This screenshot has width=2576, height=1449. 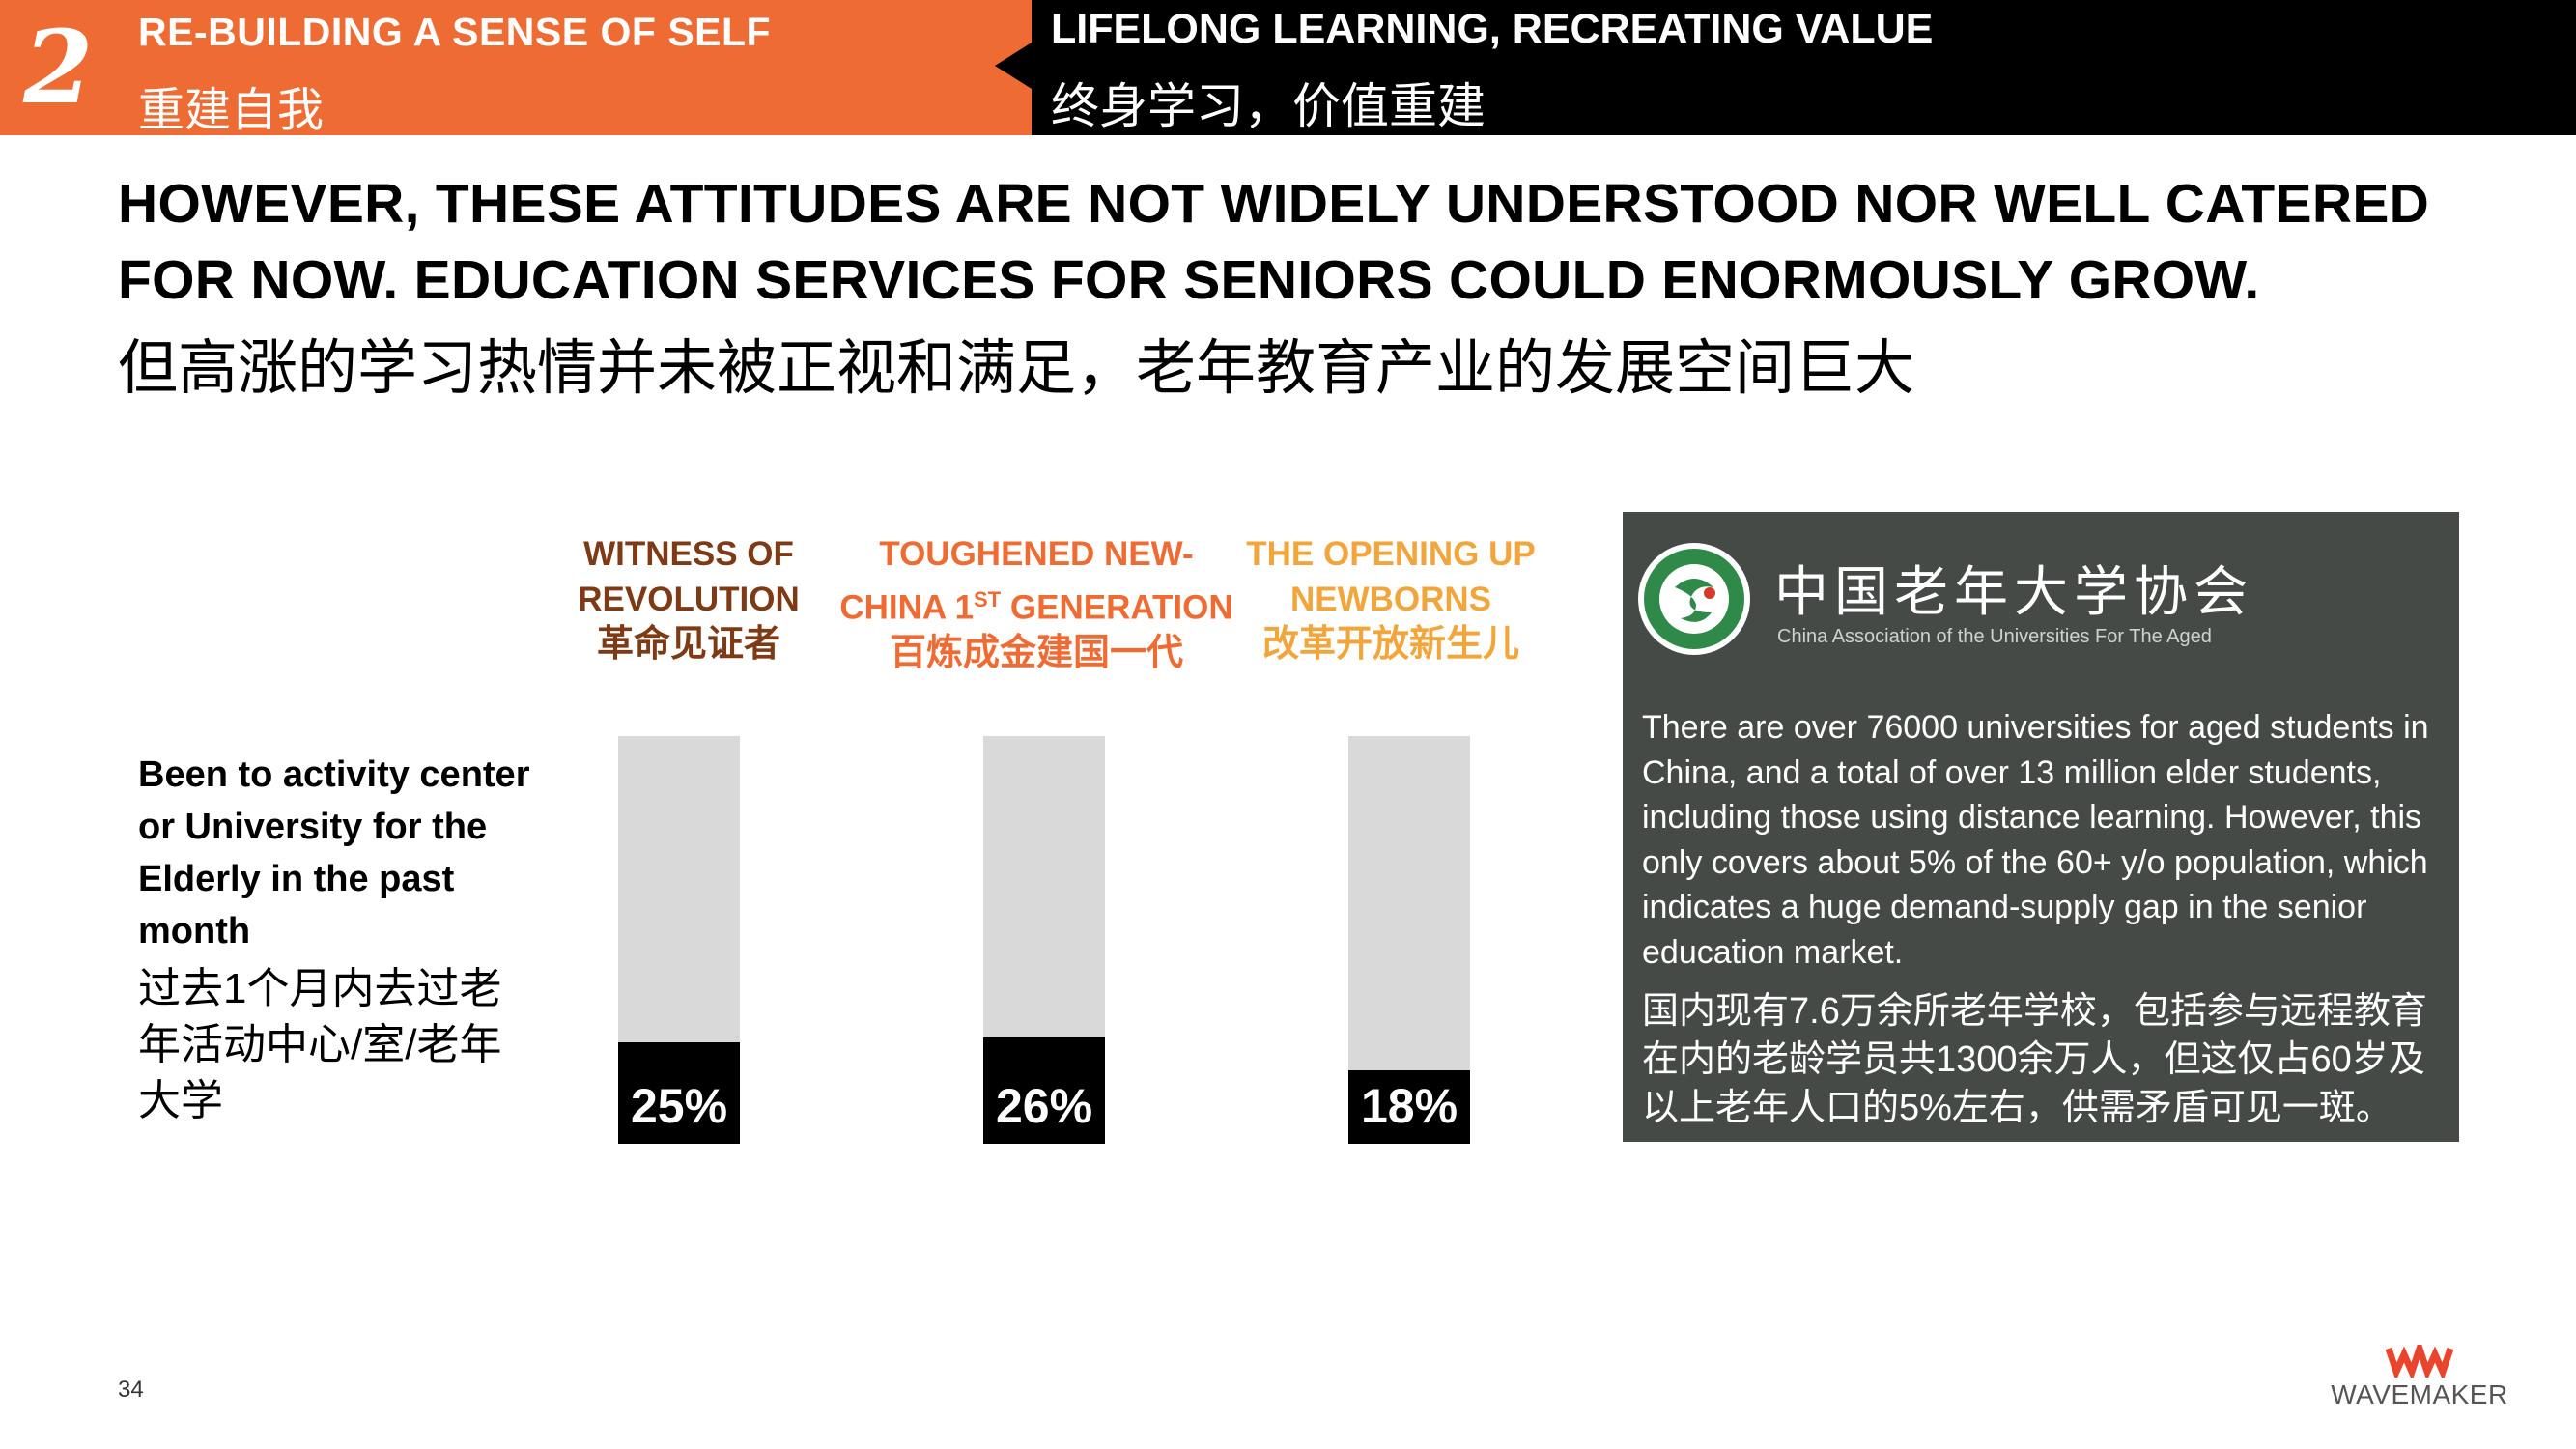 What do you see at coordinates (1117, 607) in the screenshot?
I see `category-title-line2-post: GENERATION` at bounding box center [1117, 607].